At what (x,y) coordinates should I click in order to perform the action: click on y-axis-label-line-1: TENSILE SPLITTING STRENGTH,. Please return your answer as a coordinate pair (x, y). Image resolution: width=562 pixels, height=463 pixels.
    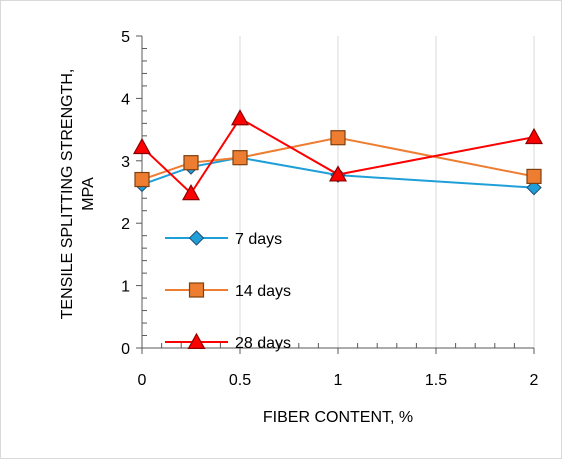
    Looking at the image, I should click on (67, 194).